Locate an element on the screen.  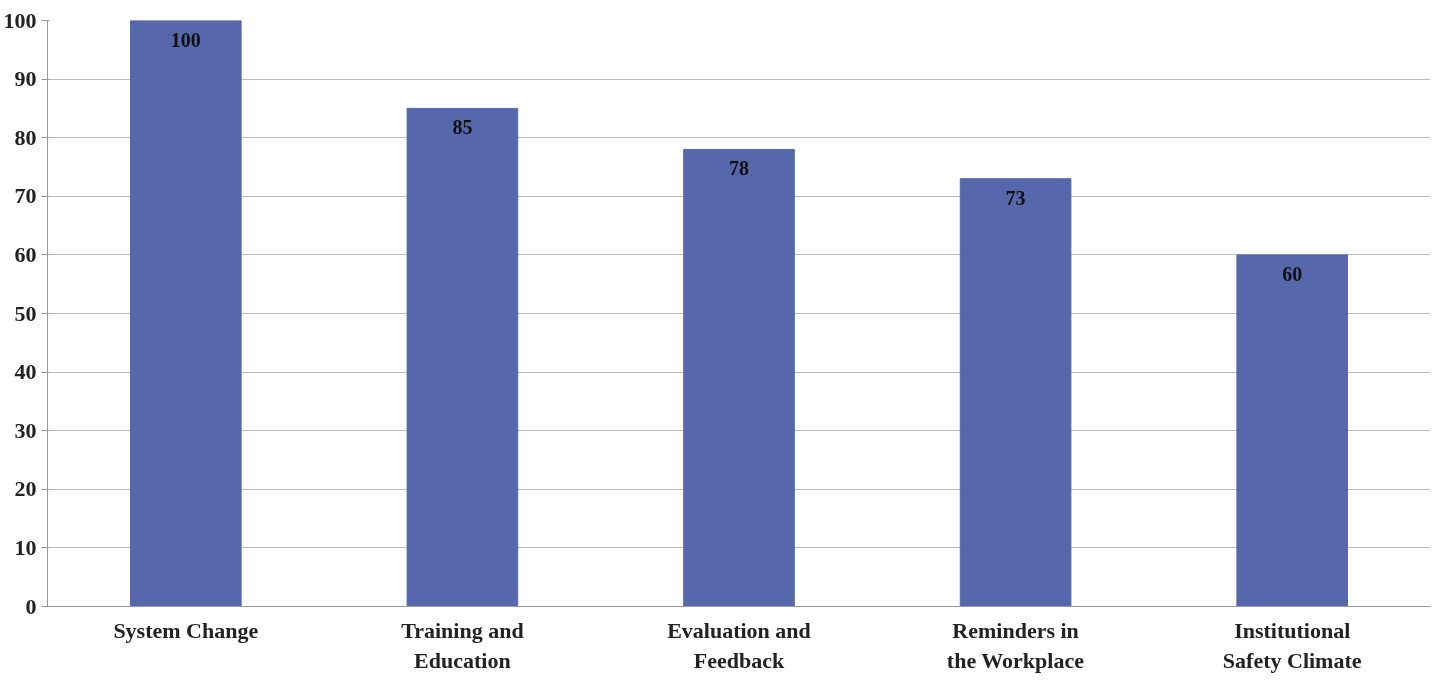
y-tick-label: 50 is located at coordinates (25, 313).